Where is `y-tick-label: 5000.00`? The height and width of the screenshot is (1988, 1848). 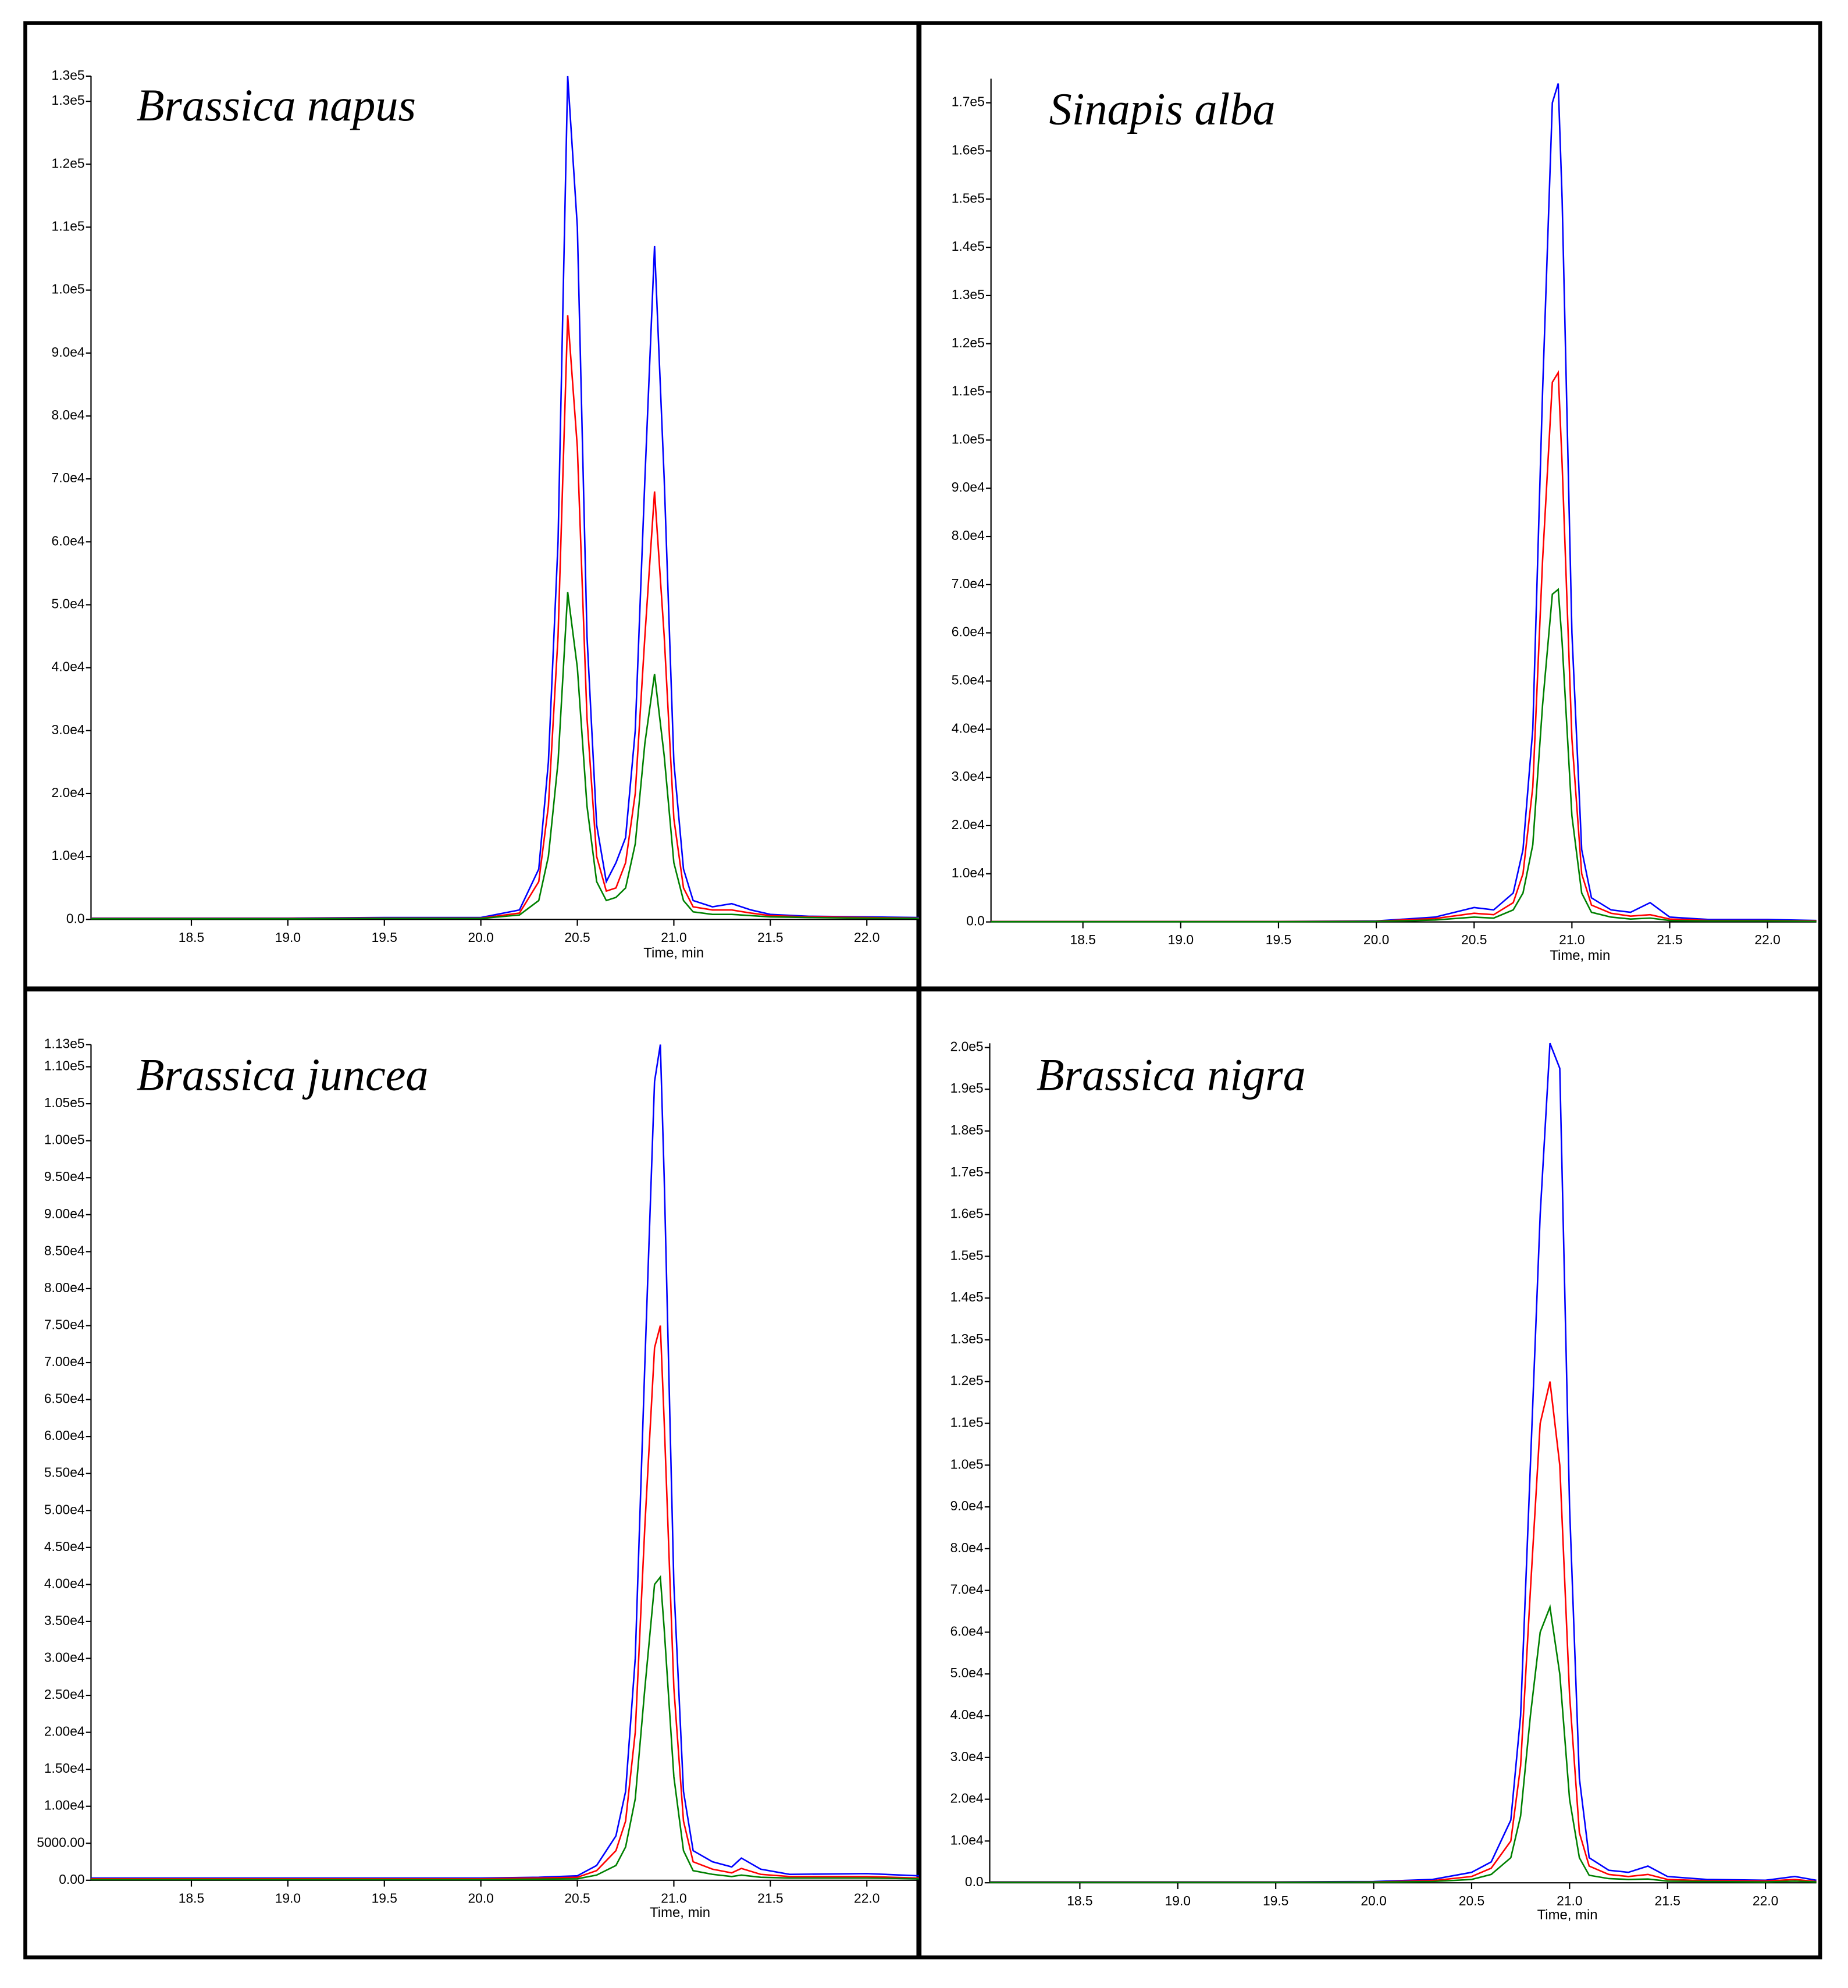
y-tick-label: 5000.00 is located at coordinates (60, 1842).